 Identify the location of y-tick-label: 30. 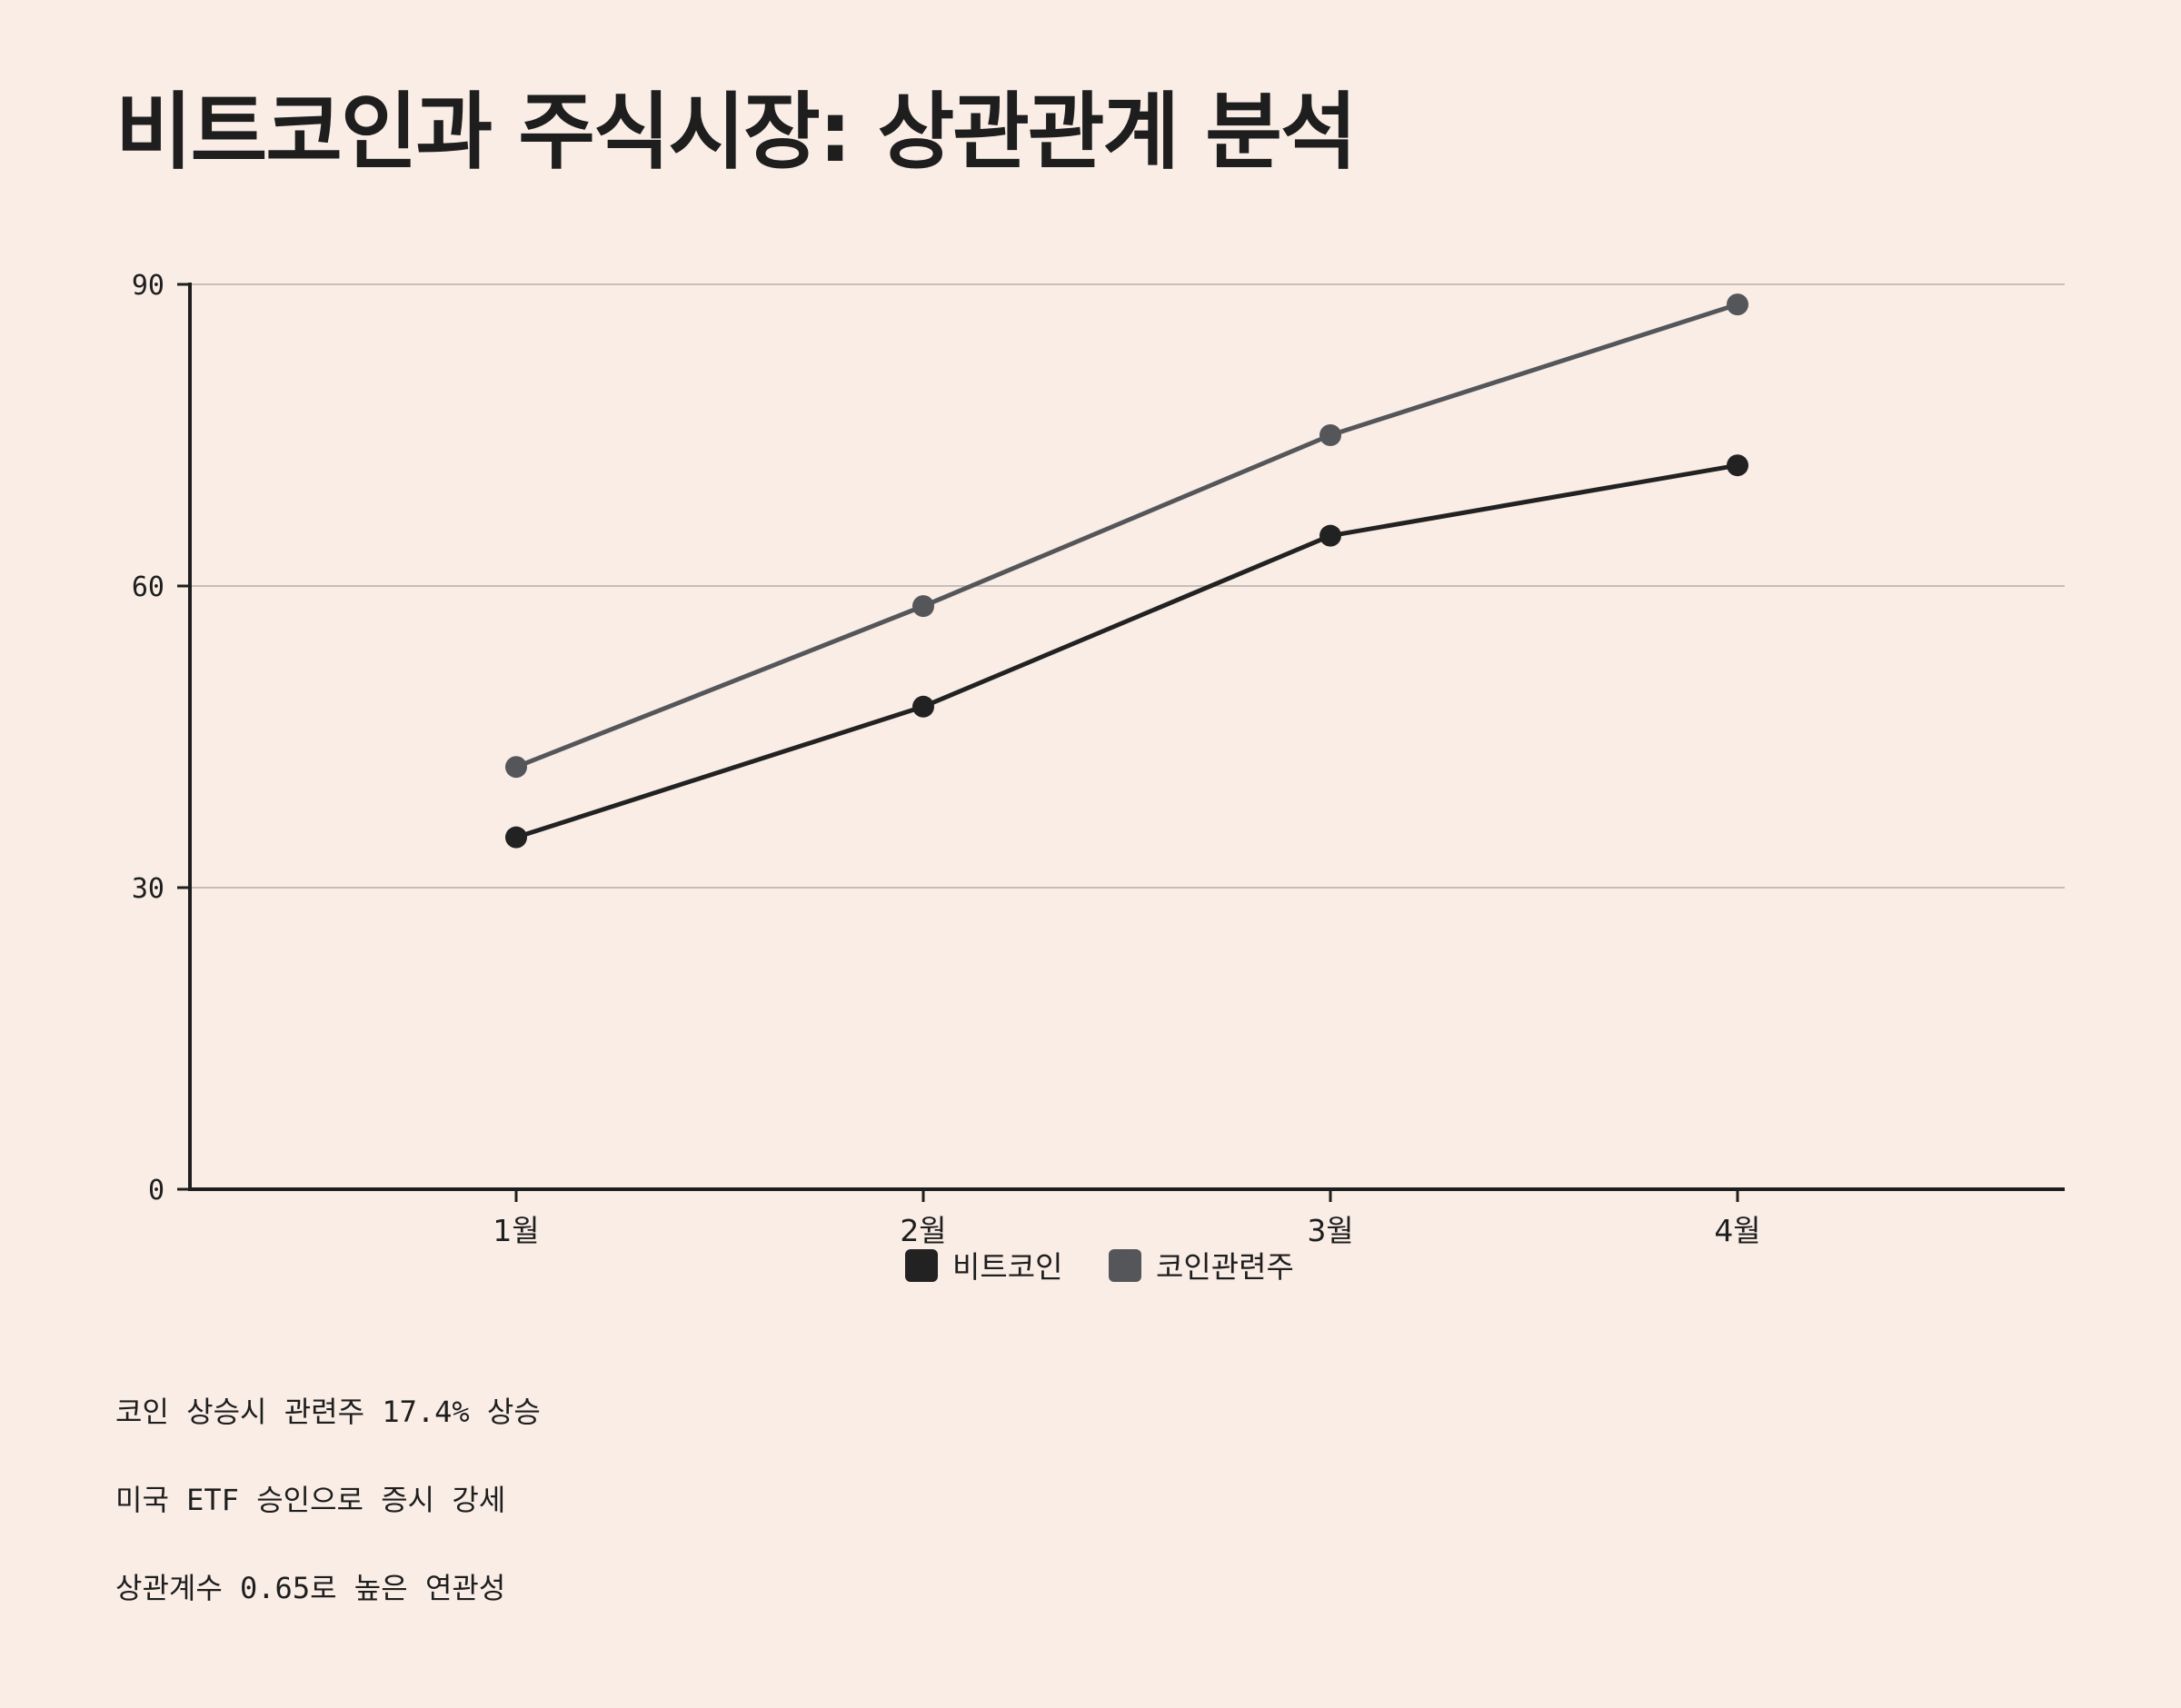
(148, 889).